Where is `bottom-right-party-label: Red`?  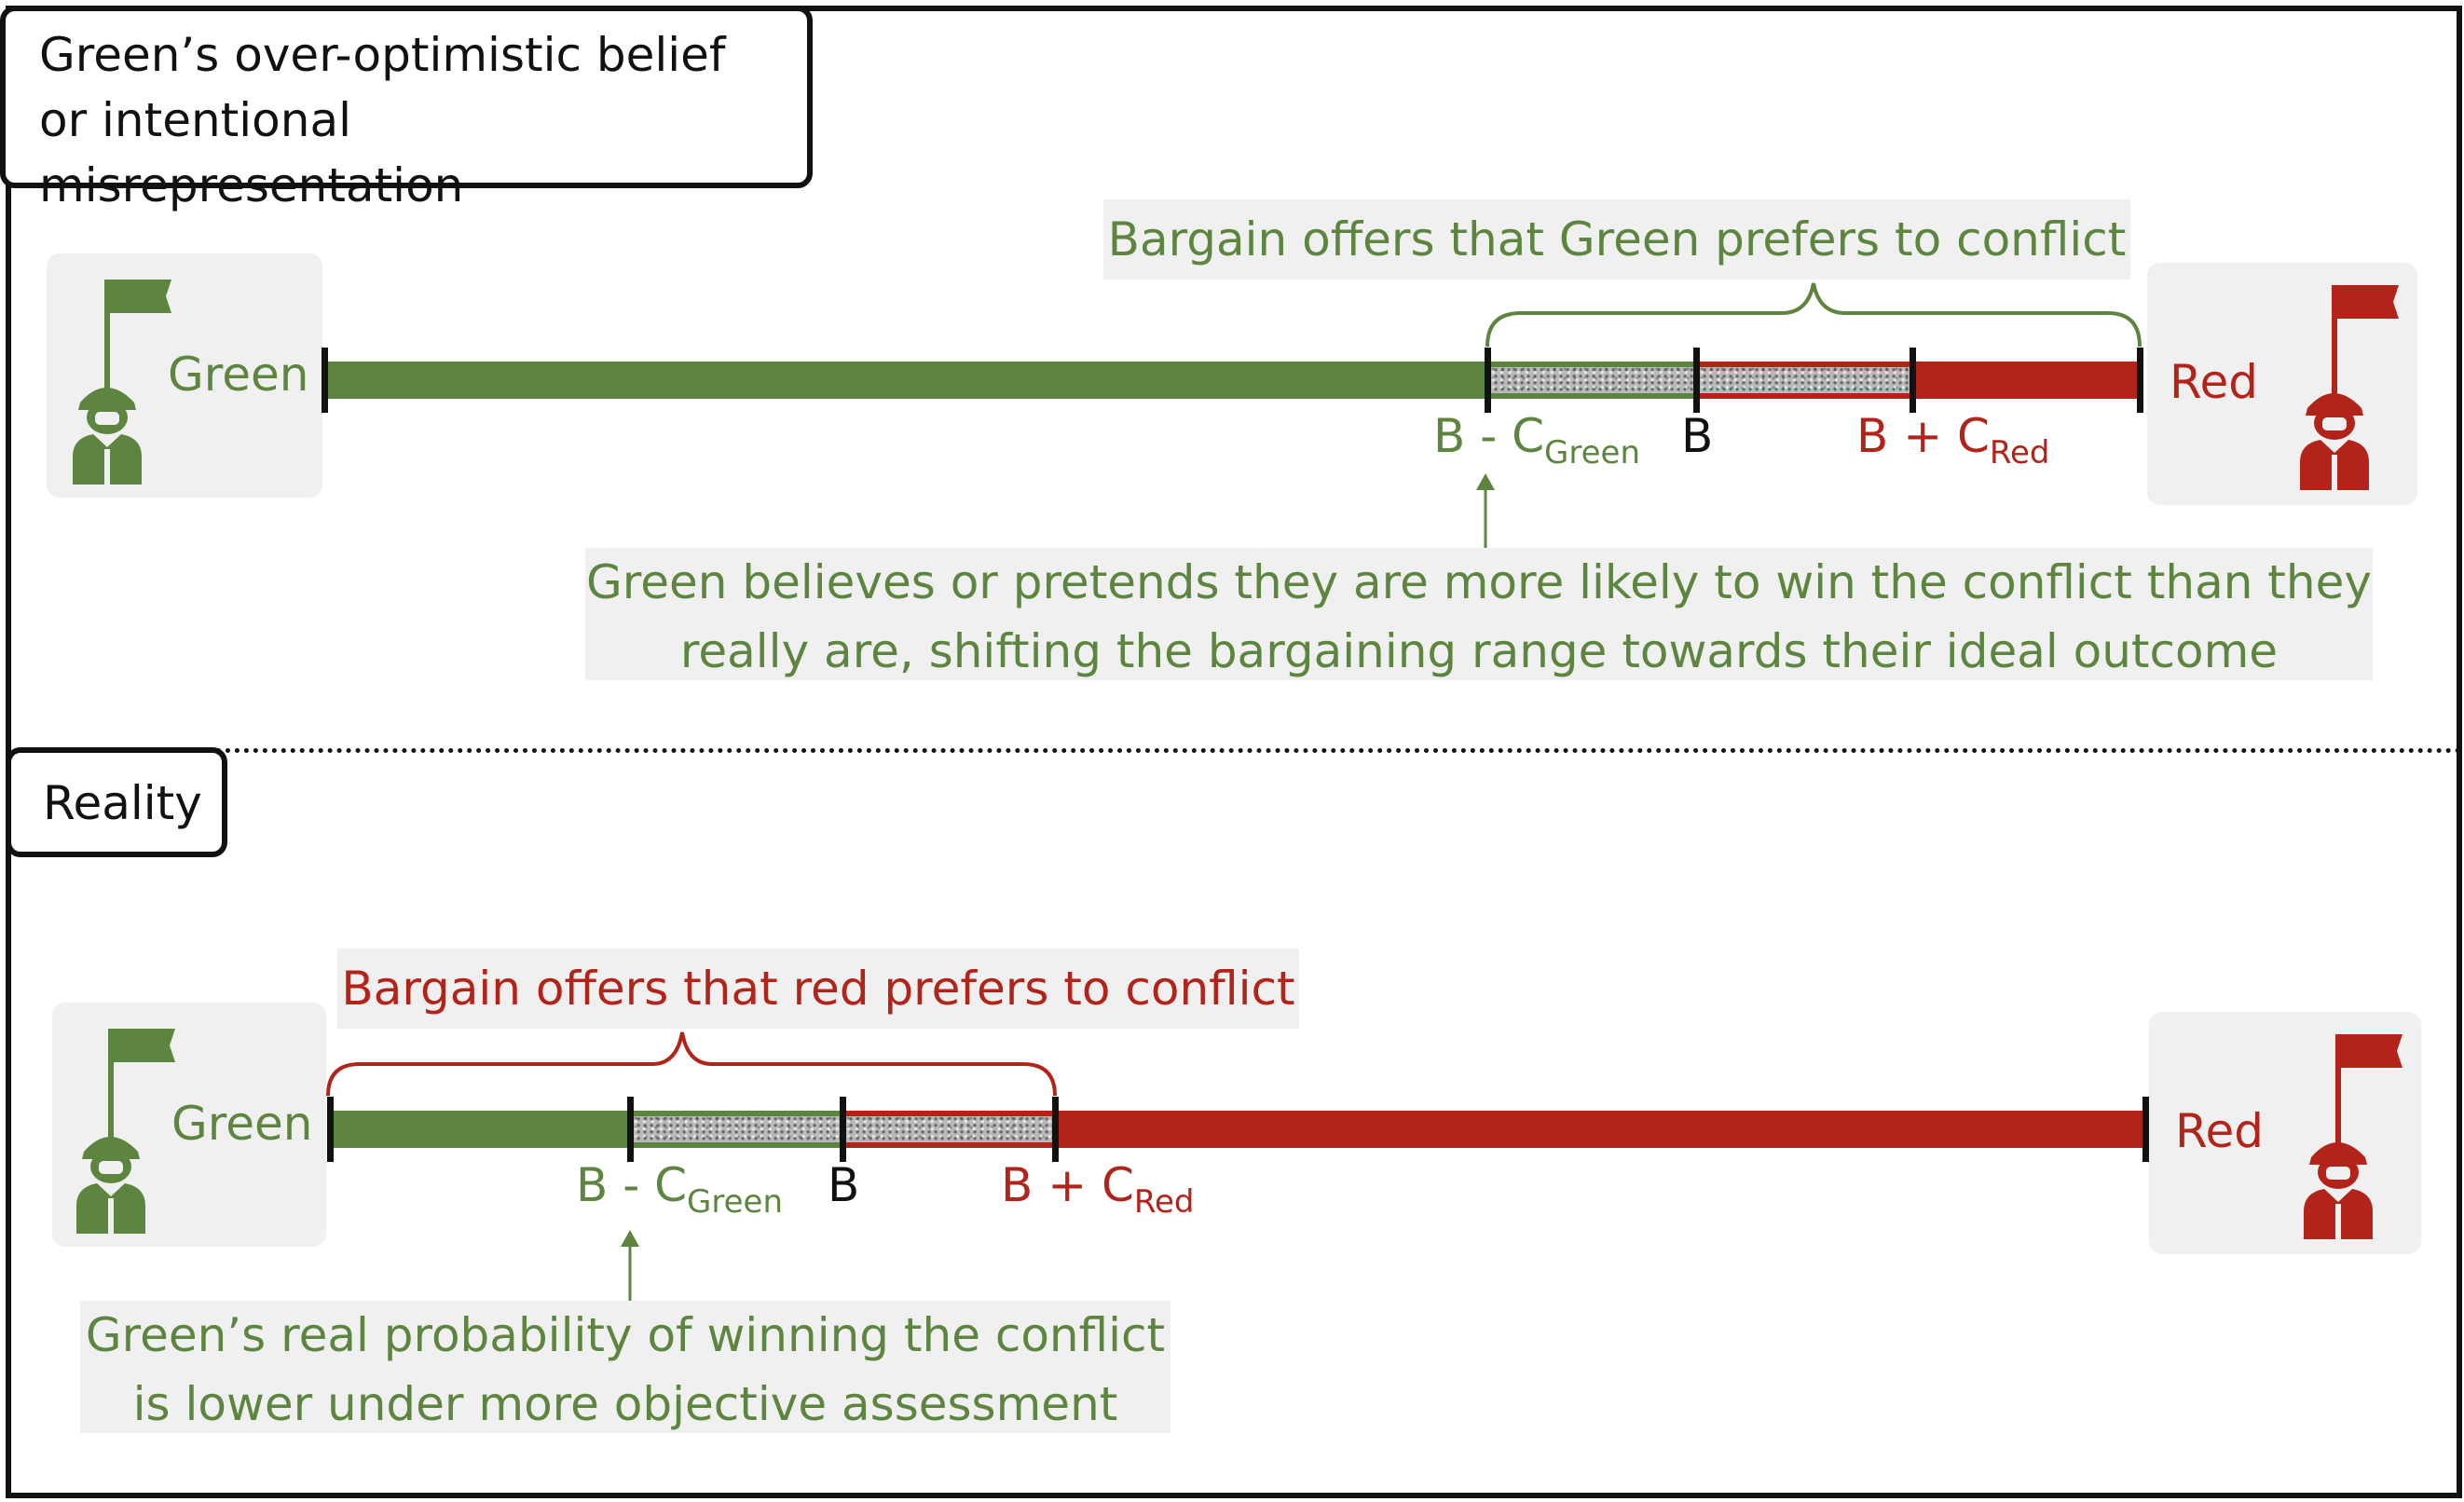 bottom-right-party-label: Red is located at coordinates (2219, 1131).